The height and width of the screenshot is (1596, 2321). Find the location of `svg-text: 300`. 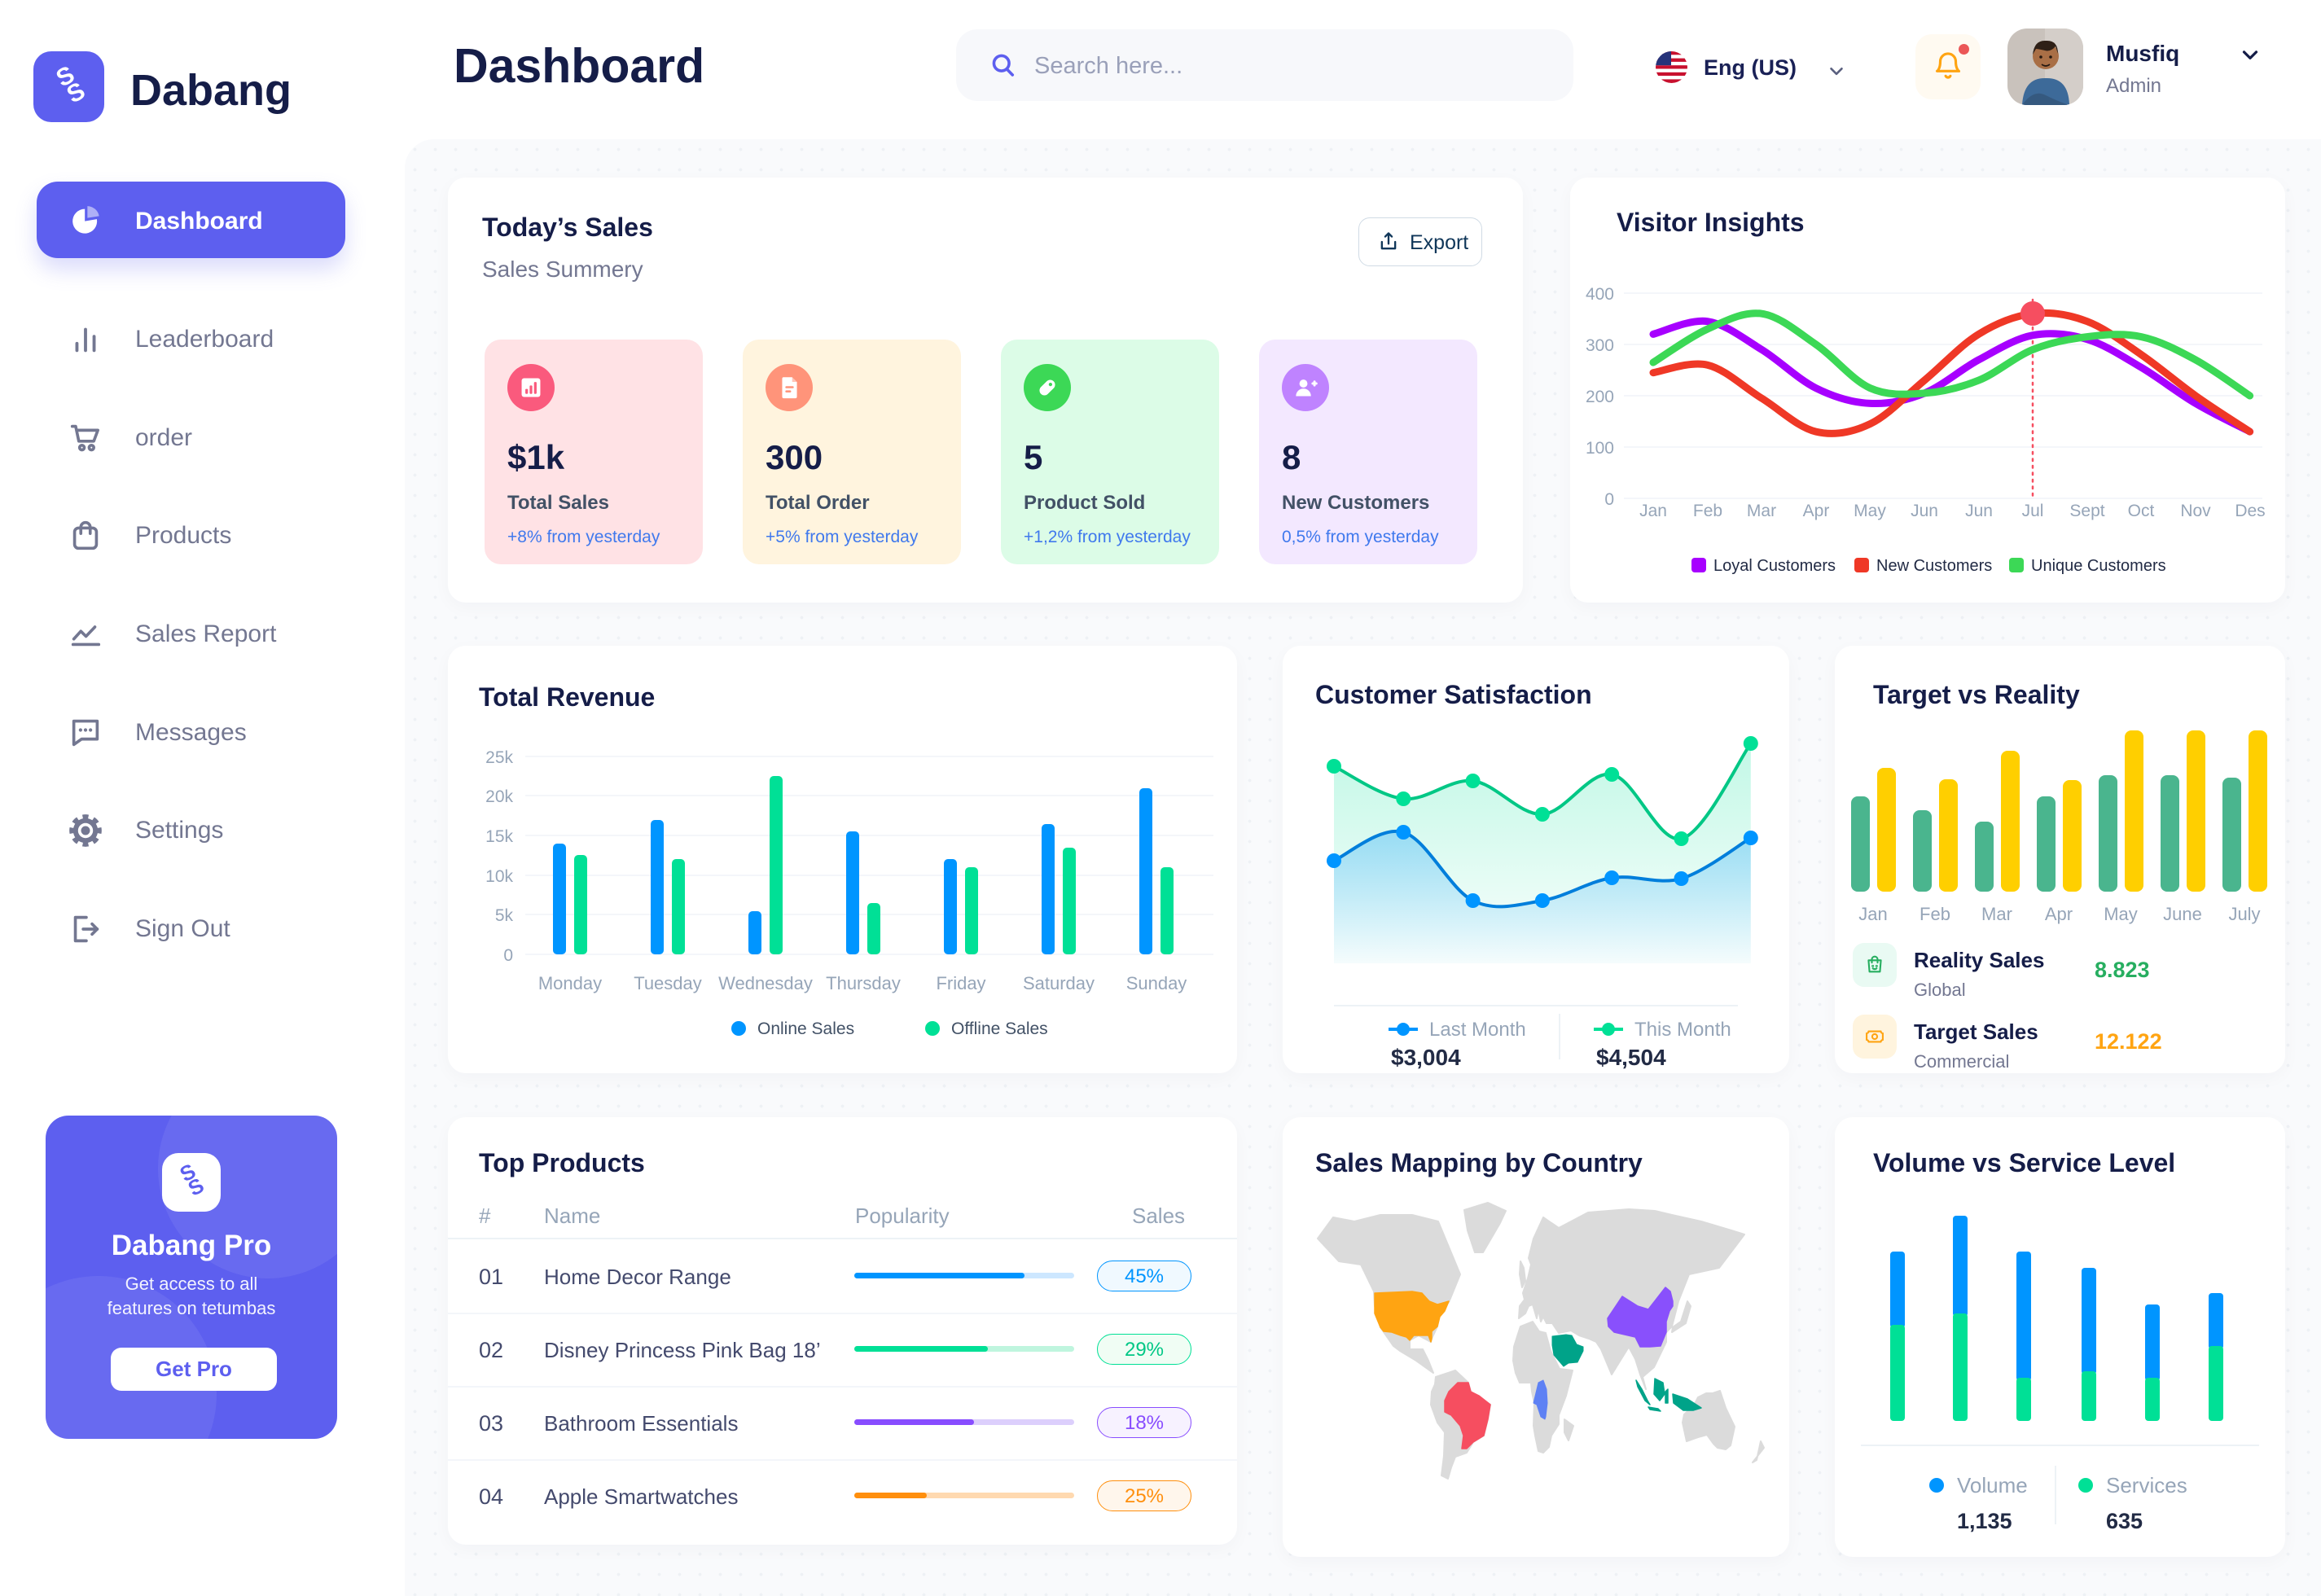

svg-text: 300 is located at coordinates (1600, 345).